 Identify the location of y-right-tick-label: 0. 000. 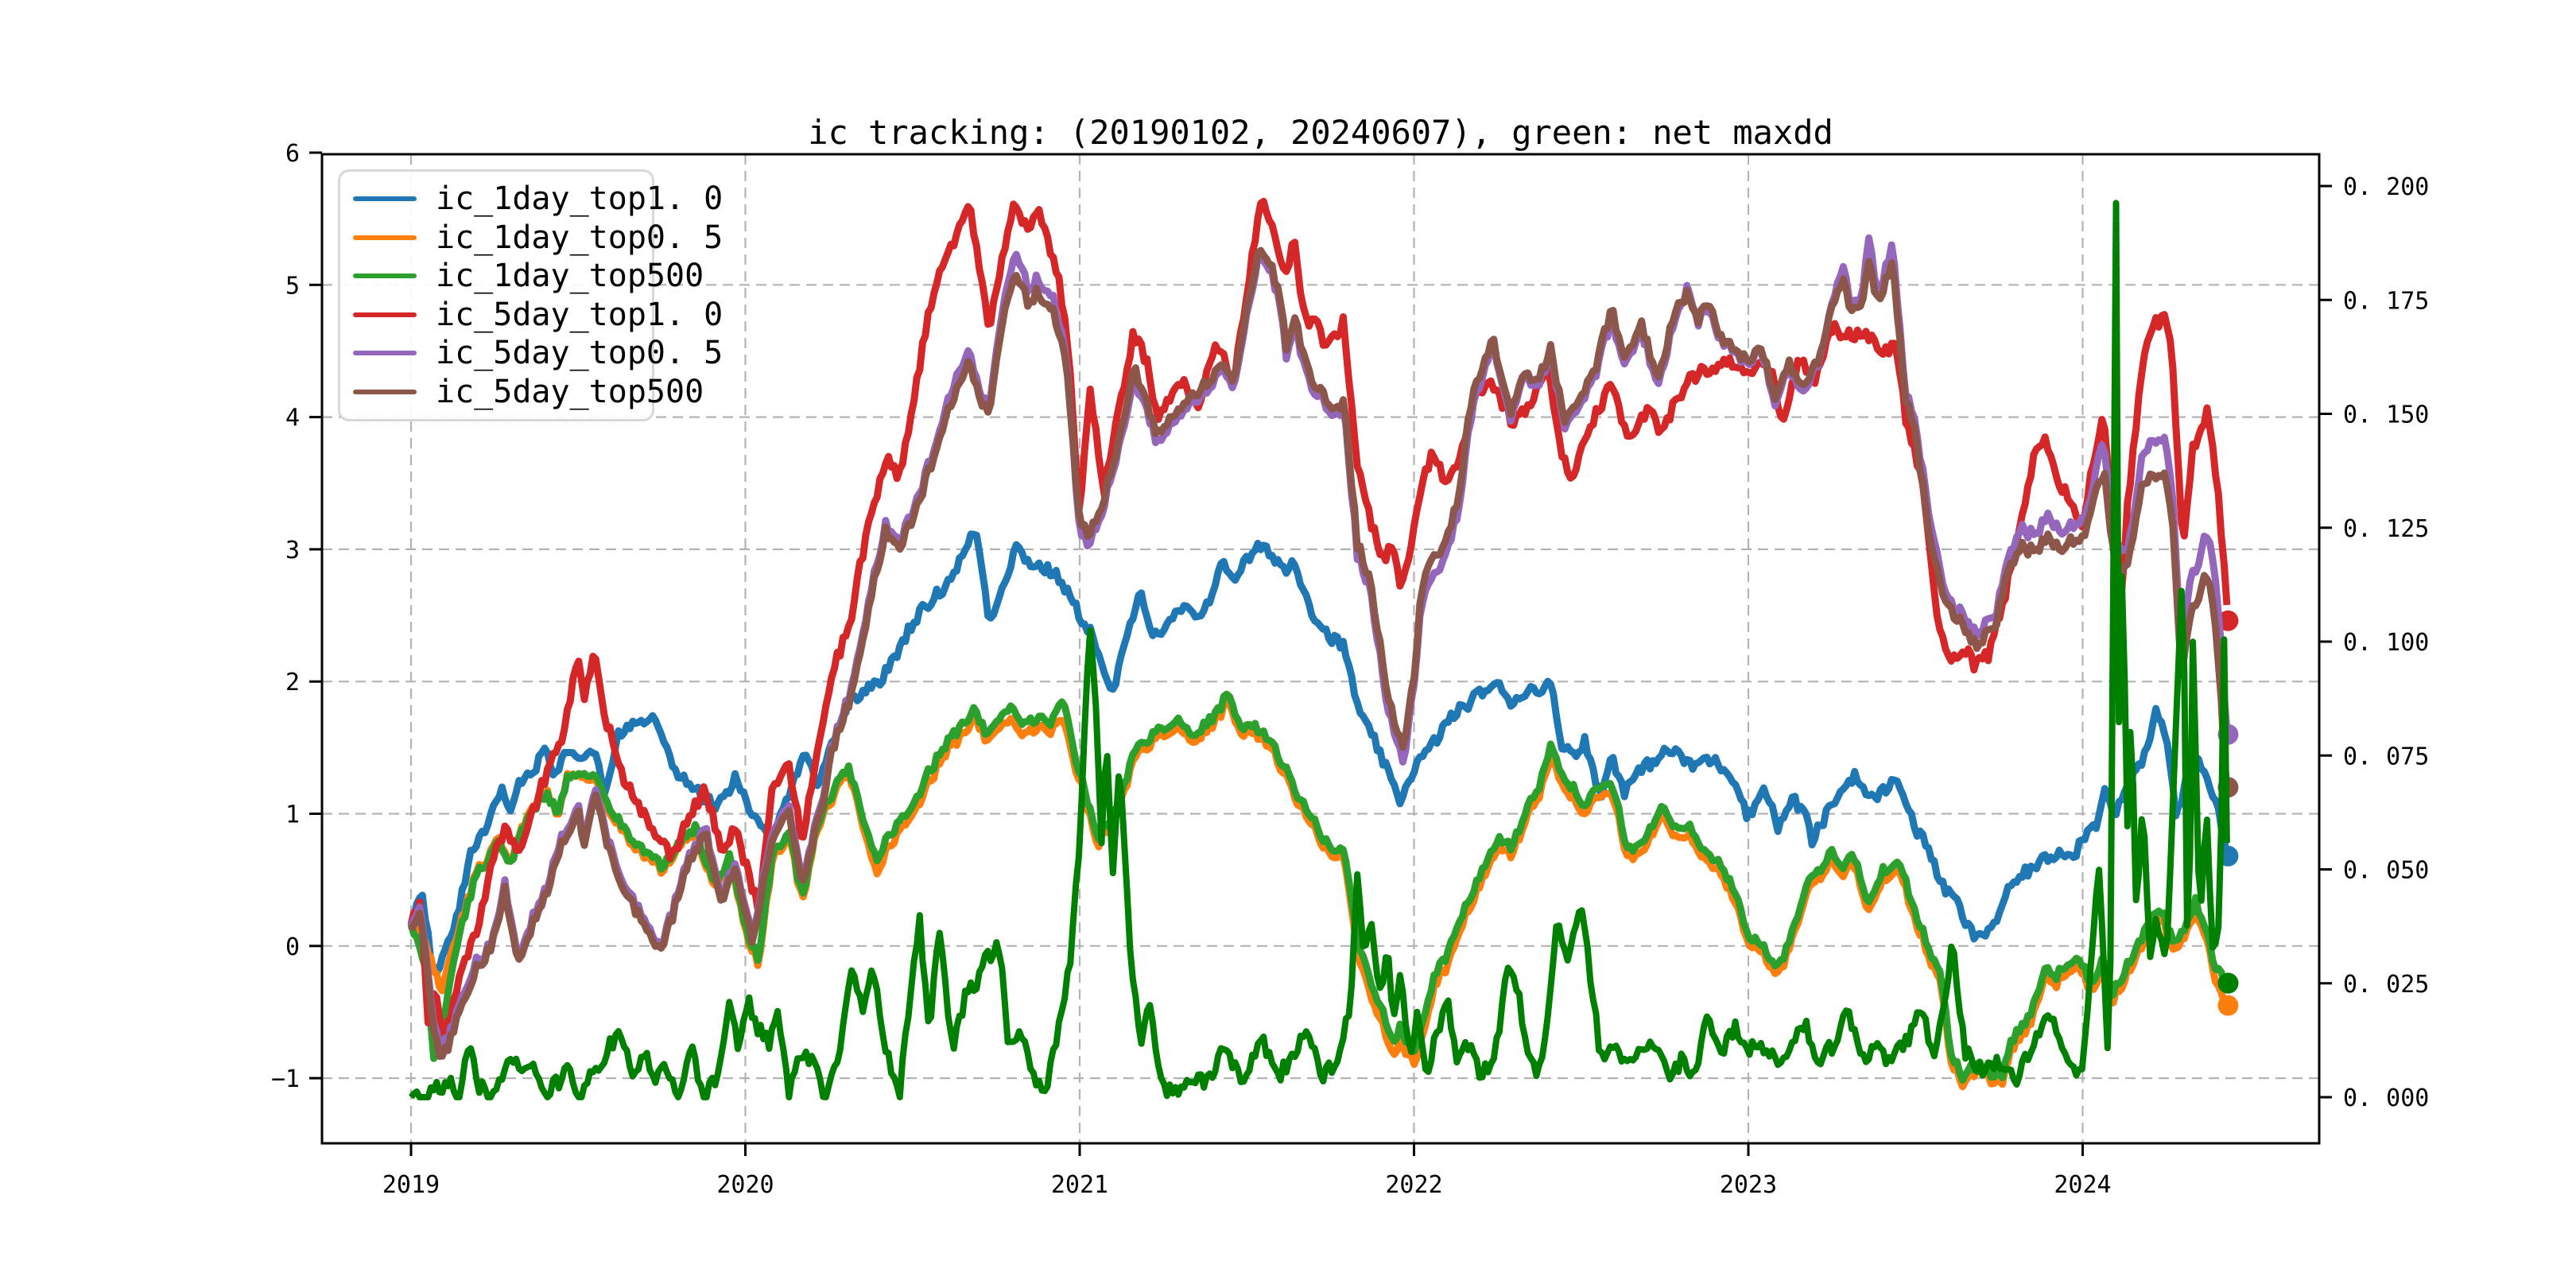
(2386, 1098).